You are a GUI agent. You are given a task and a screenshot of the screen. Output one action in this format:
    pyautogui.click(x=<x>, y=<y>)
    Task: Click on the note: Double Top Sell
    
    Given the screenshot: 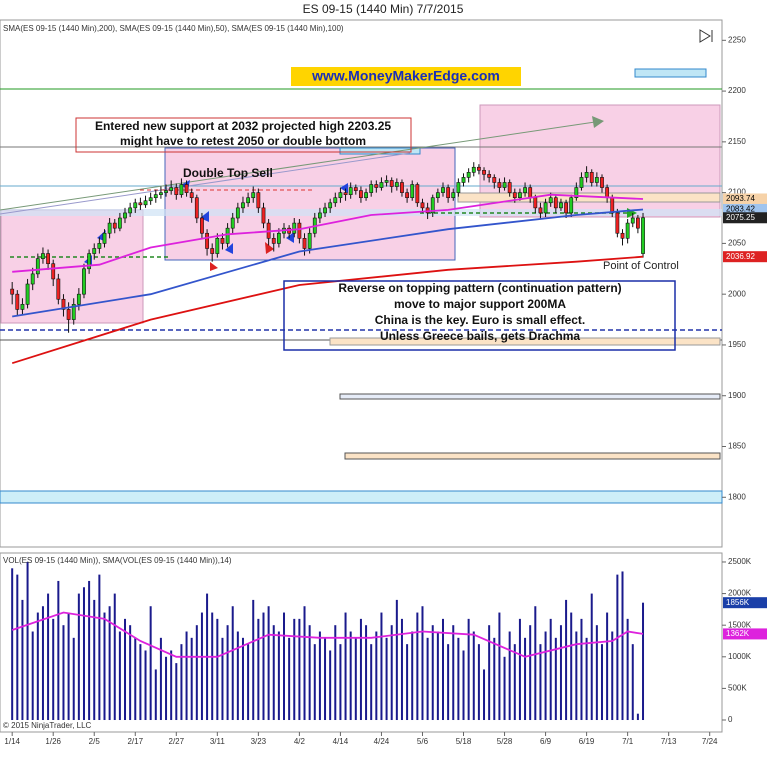 What is the action you would take?
    pyautogui.click(x=228, y=173)
    